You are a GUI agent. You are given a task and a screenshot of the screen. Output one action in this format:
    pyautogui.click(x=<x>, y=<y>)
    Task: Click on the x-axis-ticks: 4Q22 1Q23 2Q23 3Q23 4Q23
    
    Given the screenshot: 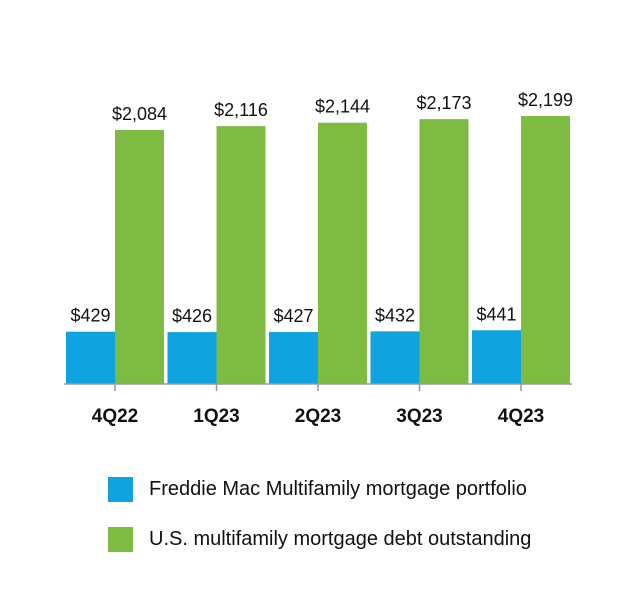 What is the action you would take?
    pyautogui.click(x=318, y=405)
    